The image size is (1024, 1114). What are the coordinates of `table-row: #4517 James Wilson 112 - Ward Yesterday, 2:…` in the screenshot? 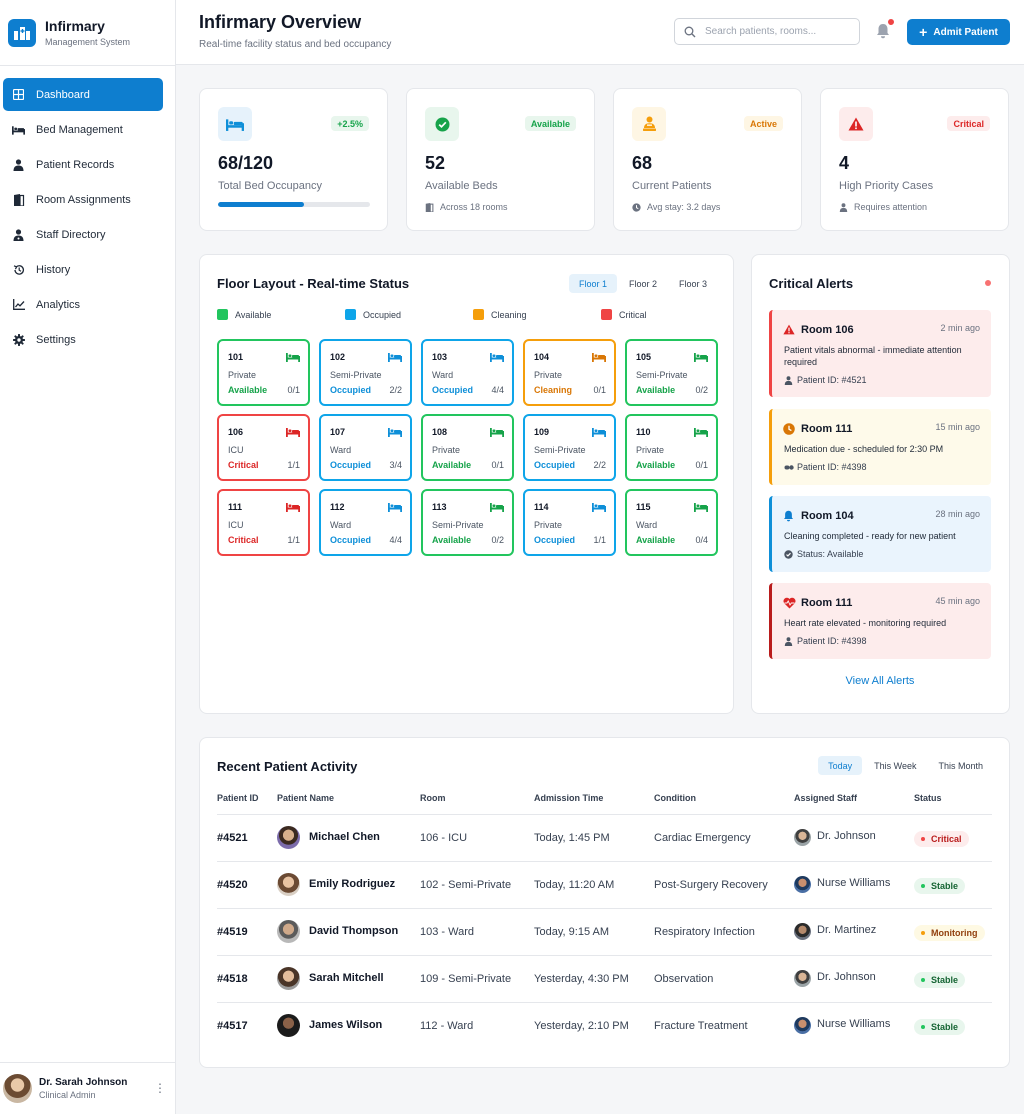 It's located at (604, 1025).